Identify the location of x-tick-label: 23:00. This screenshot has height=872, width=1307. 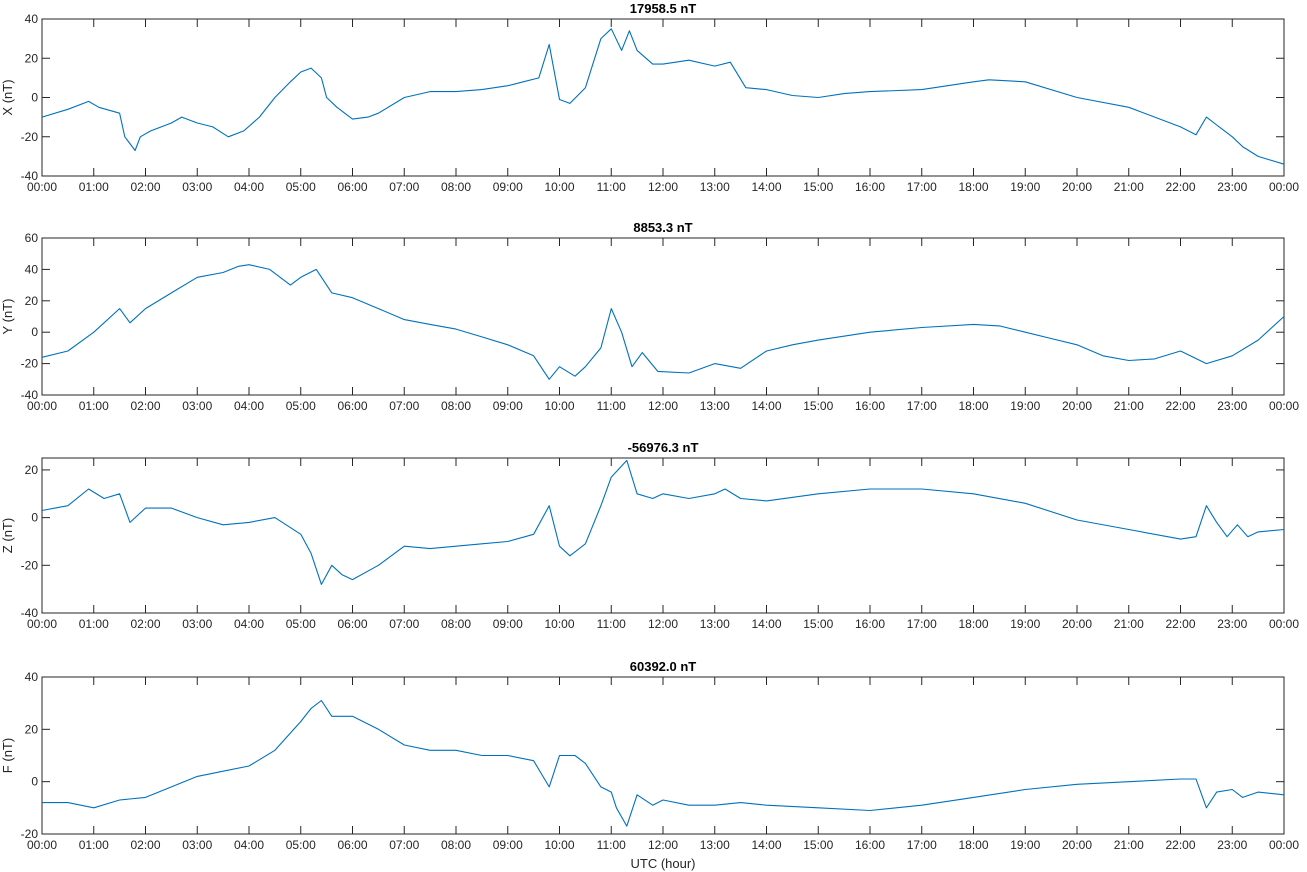
(1232, 187).